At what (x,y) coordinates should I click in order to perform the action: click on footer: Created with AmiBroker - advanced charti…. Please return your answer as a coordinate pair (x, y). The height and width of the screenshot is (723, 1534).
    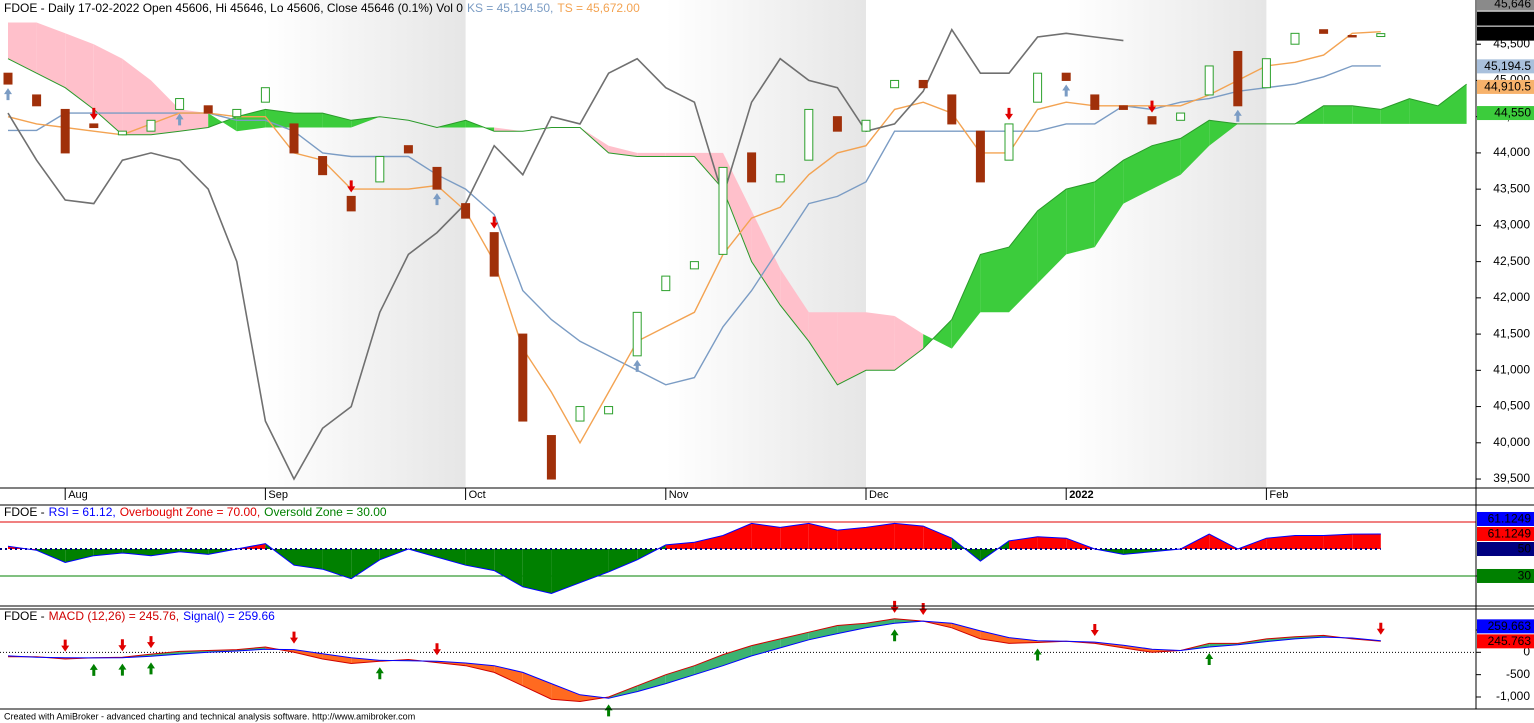
    Looking at the image, I should click on (209, 716).